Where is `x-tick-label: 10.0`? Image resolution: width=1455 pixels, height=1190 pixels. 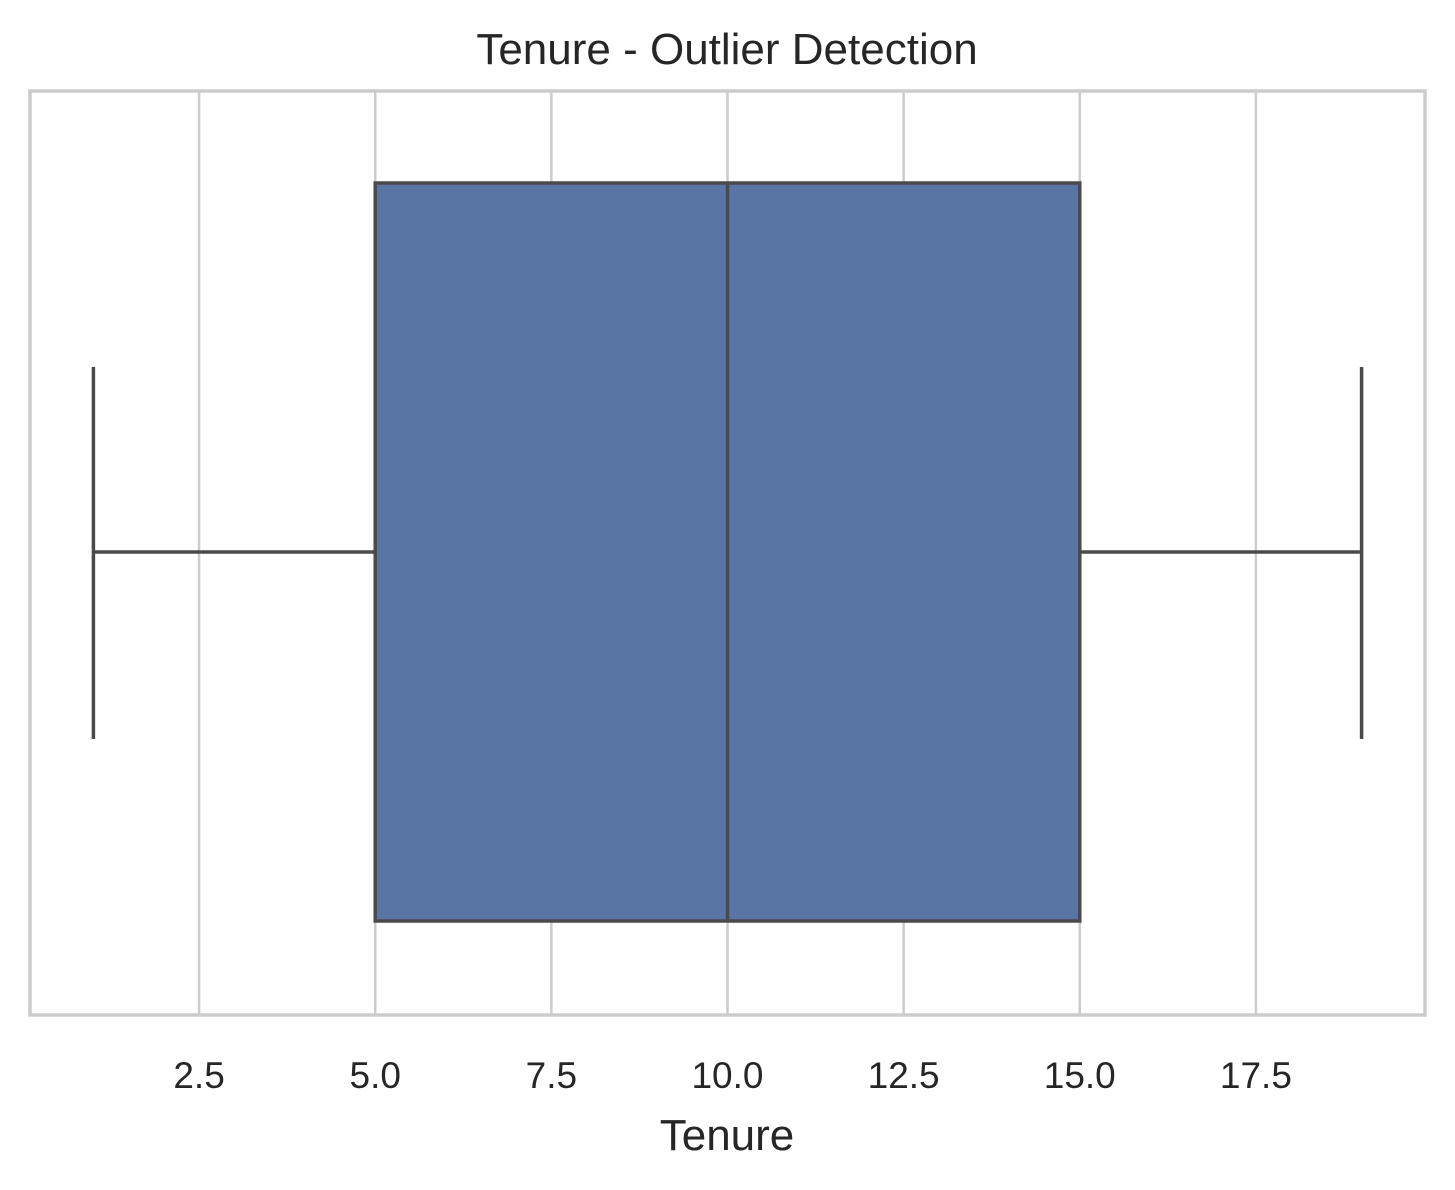 x-tick-label: 10.0 is located at coordinates (727, 1075).